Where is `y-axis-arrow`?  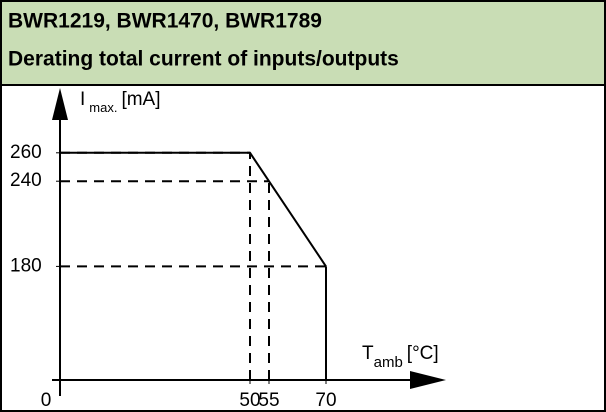
y-axis-arrow is located at coordinates (60, 104).